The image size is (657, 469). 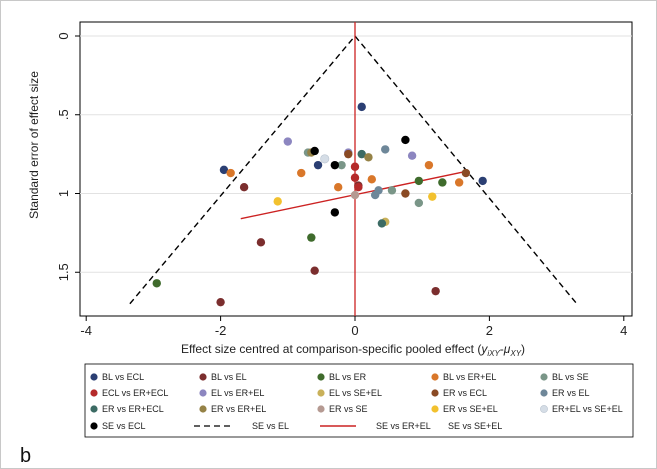 I want to click on x-tick-label: 0, so click(x=354, y=330).